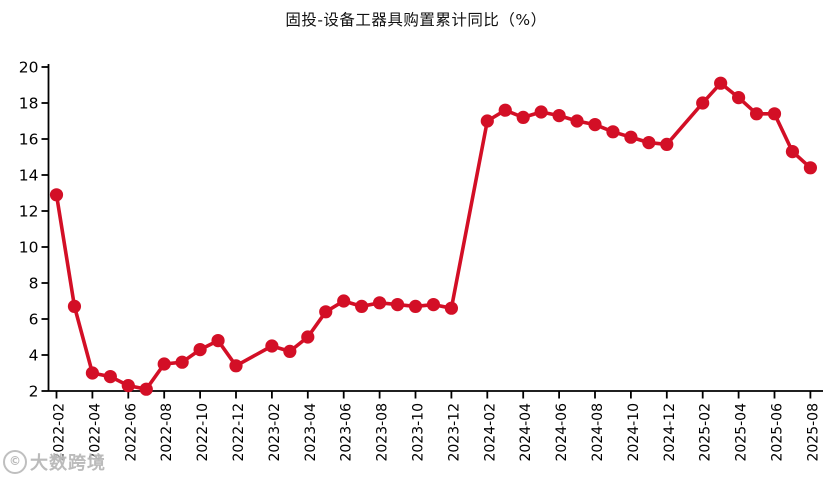  Describe the element at coordinates (95, 432) in the screenshot. I see `x-tick-label: 2022-04` at that location.